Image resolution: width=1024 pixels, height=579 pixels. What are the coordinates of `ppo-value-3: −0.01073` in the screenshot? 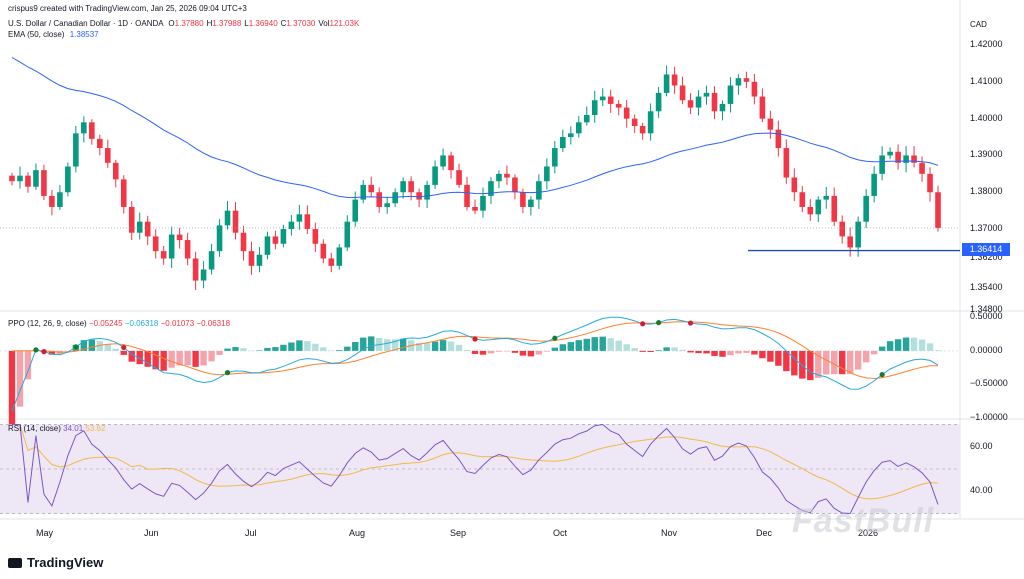 It's located at (177, 323).